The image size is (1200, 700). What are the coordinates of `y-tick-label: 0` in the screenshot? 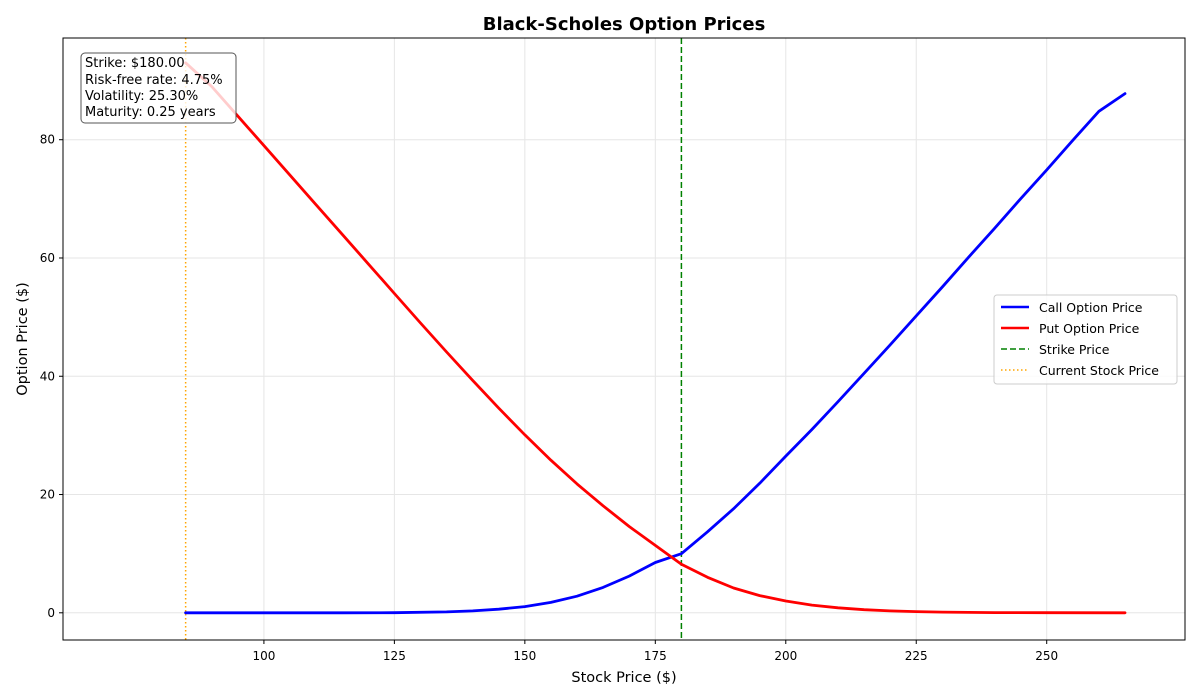 It's located at (51, 613).